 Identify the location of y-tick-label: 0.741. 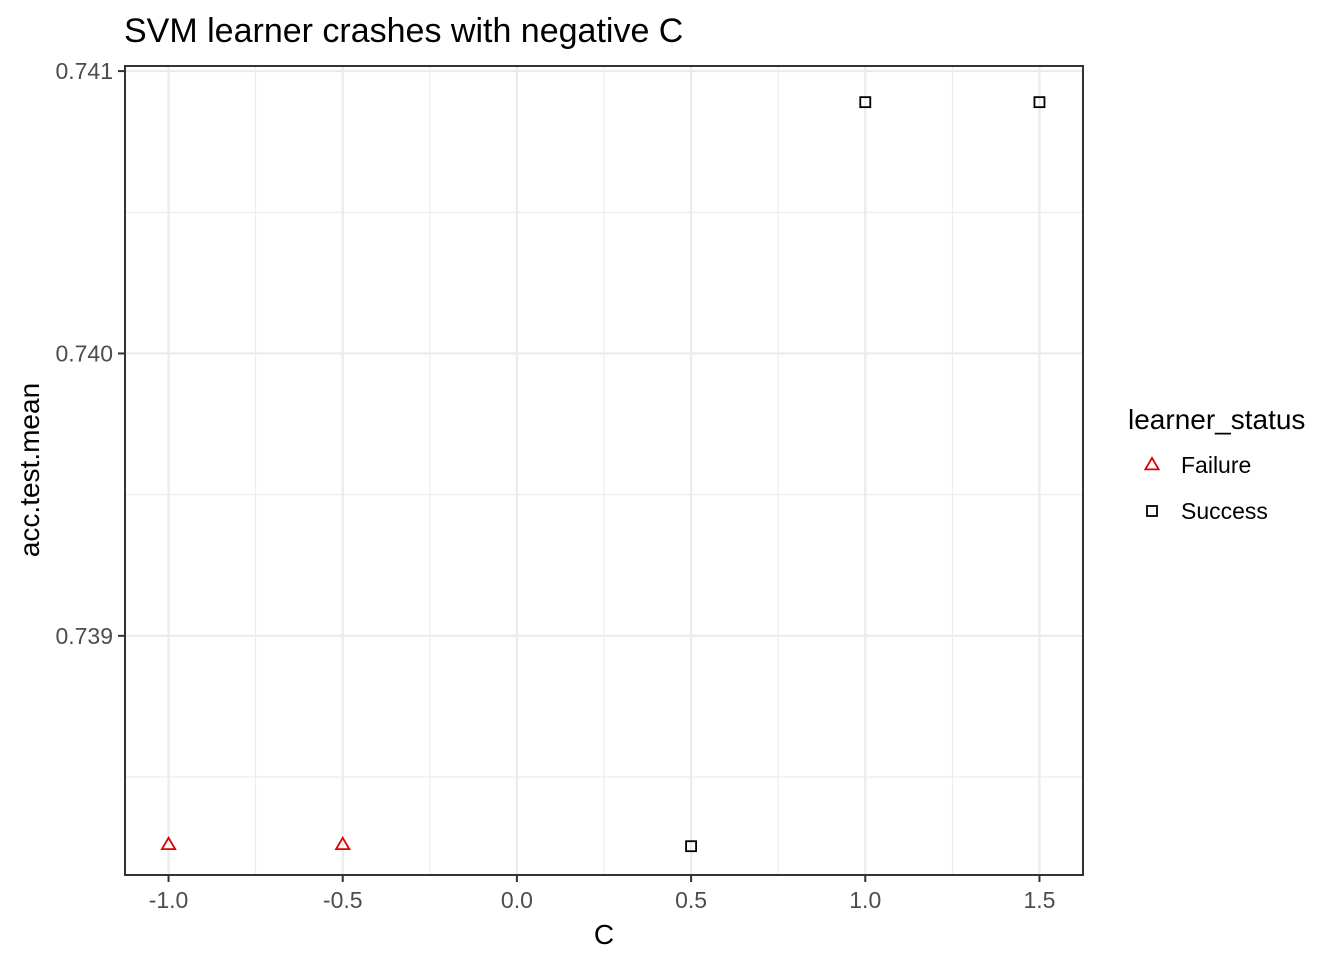
(84, 71).